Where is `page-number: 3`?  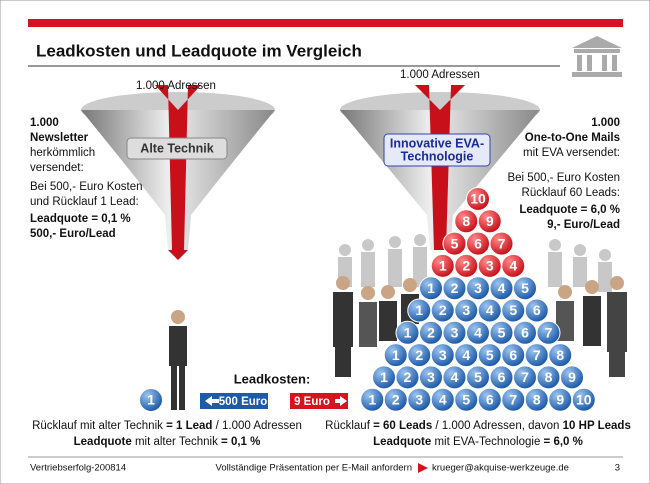
page-number: 3 is located at coordinates (617, 468).